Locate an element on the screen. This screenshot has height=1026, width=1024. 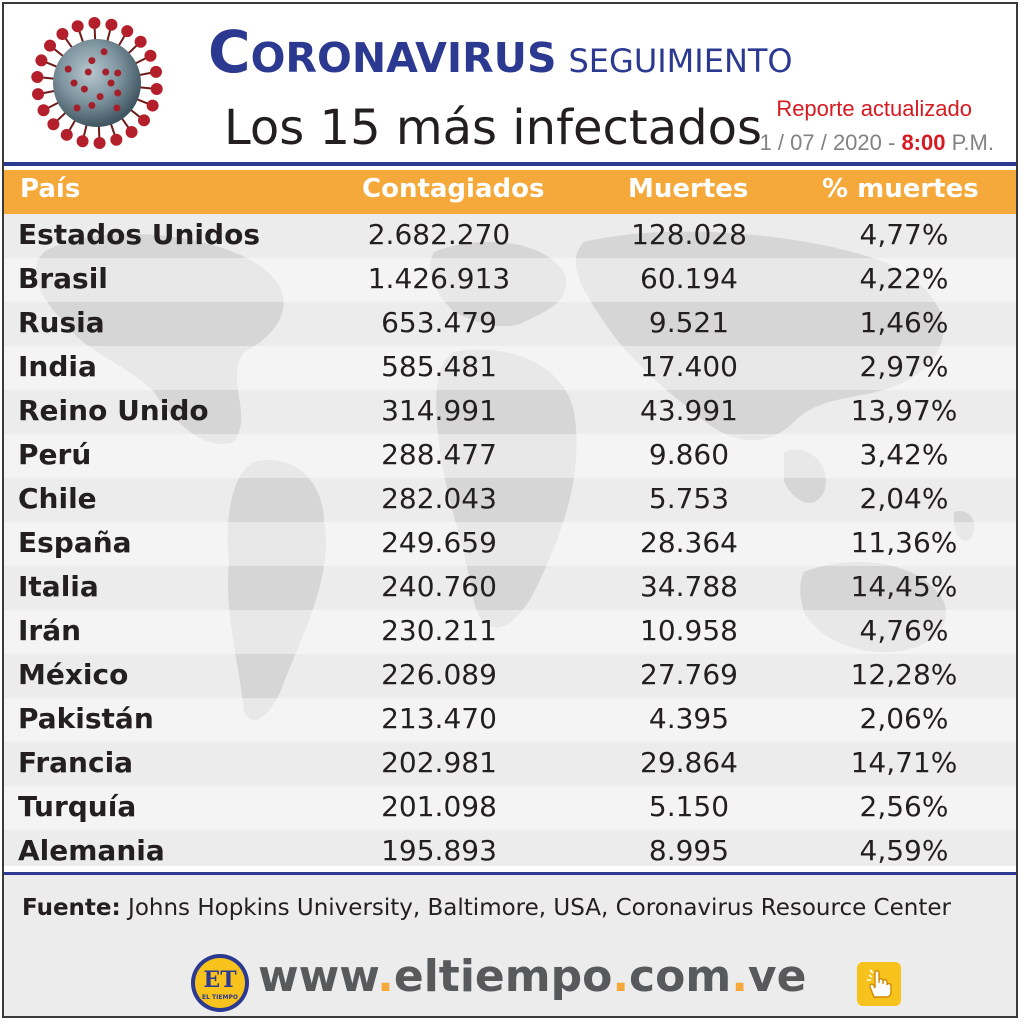
country-cell: Francia is located at coordinates (76, 762).